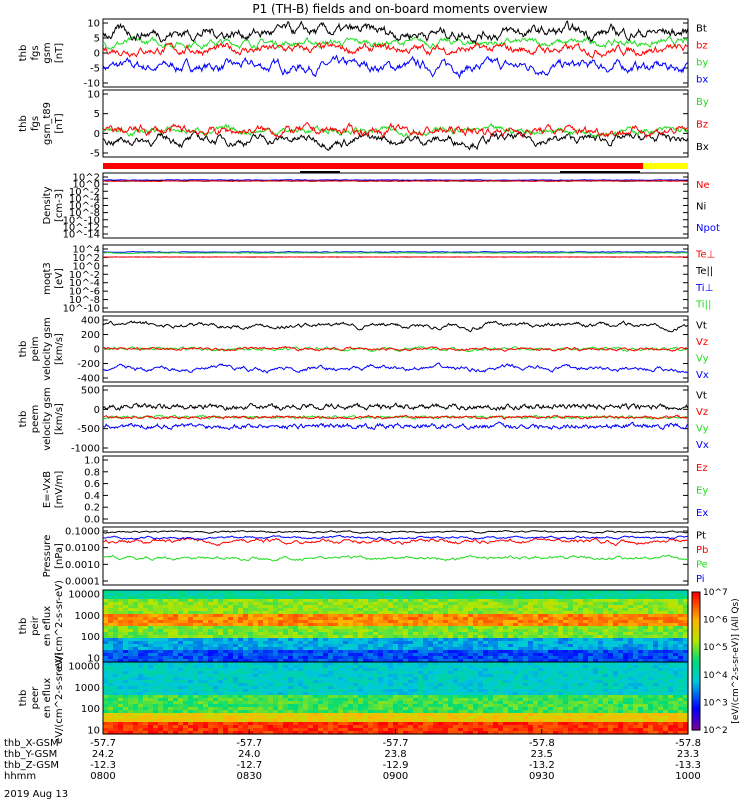 This screenshot has width=750, height=800. Describe the element at coordinates (90, 637) in the screenshot. I see `y-tick-label: 100` at that location.